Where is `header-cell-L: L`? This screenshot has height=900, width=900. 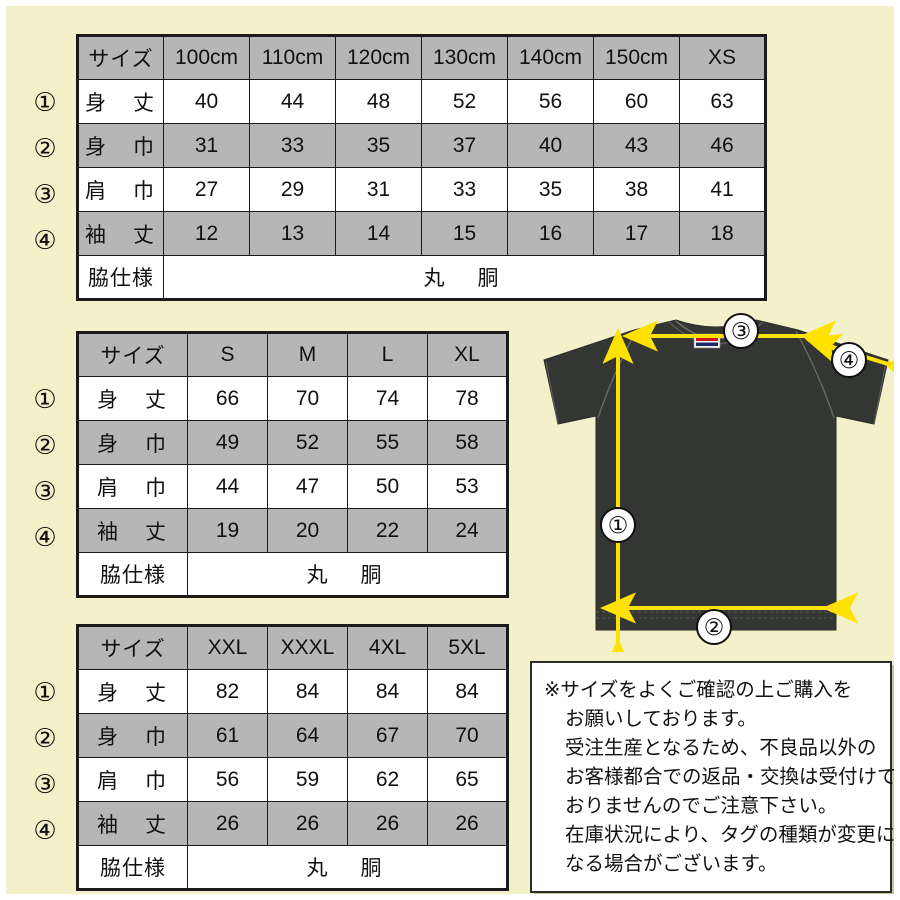 header-cell-L: L is located at coordinates (387, 354).